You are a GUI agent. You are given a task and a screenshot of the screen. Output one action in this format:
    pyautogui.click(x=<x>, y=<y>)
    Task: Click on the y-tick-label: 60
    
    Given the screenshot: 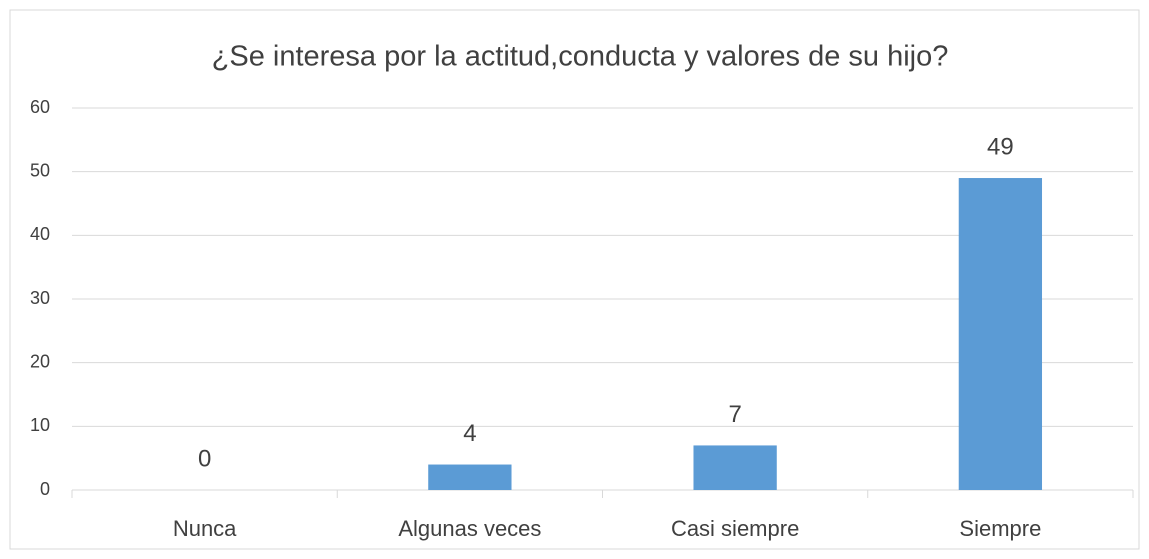 What is the action you would take?
    pyautogui.click(x=40, y=107)
    